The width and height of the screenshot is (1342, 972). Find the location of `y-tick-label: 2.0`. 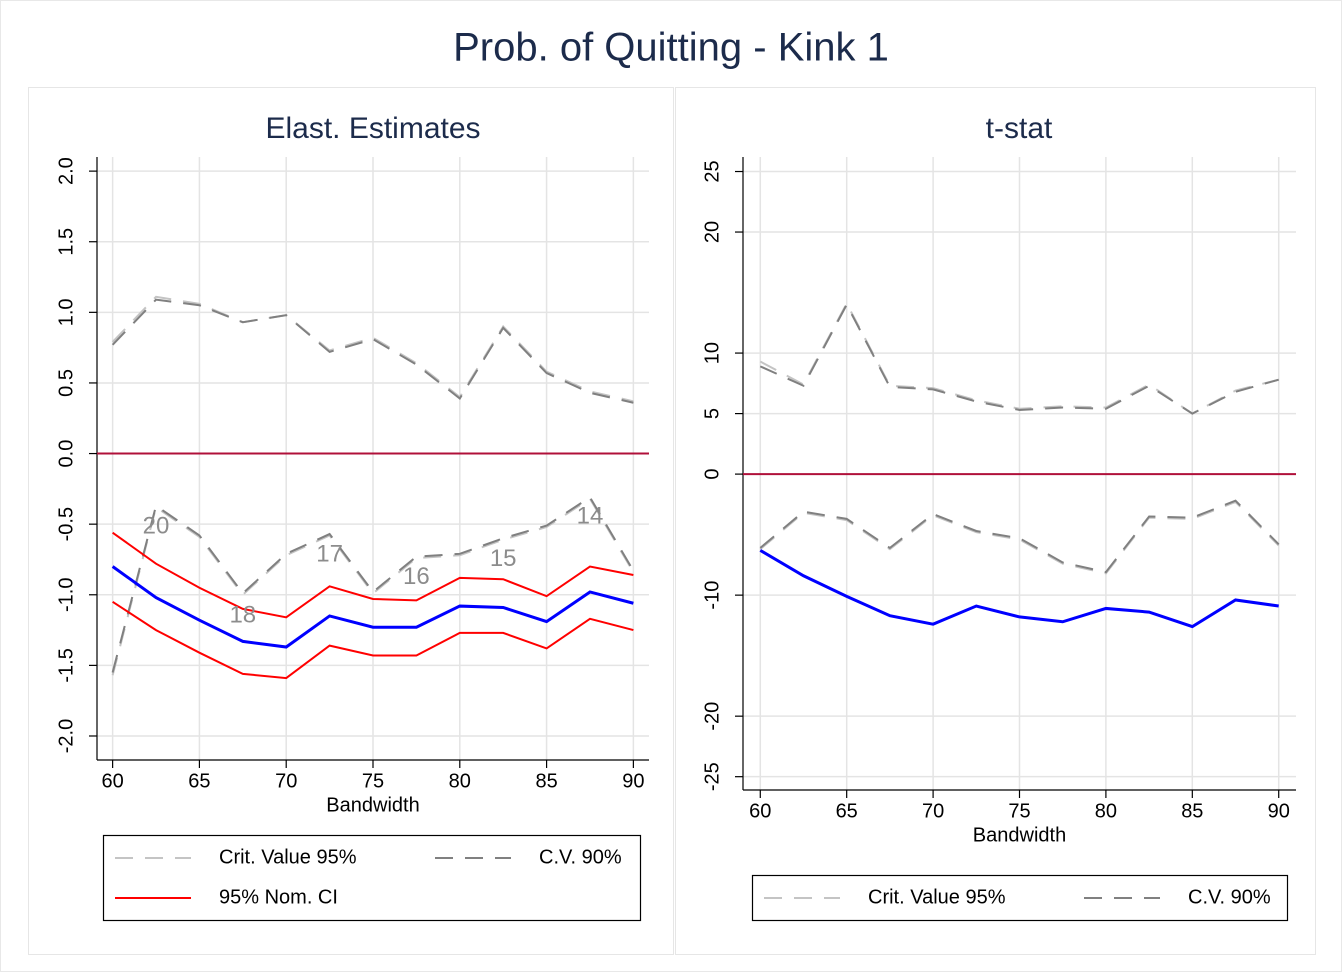

y-tick-label: 2.0 is located at coordinates (66, 171).